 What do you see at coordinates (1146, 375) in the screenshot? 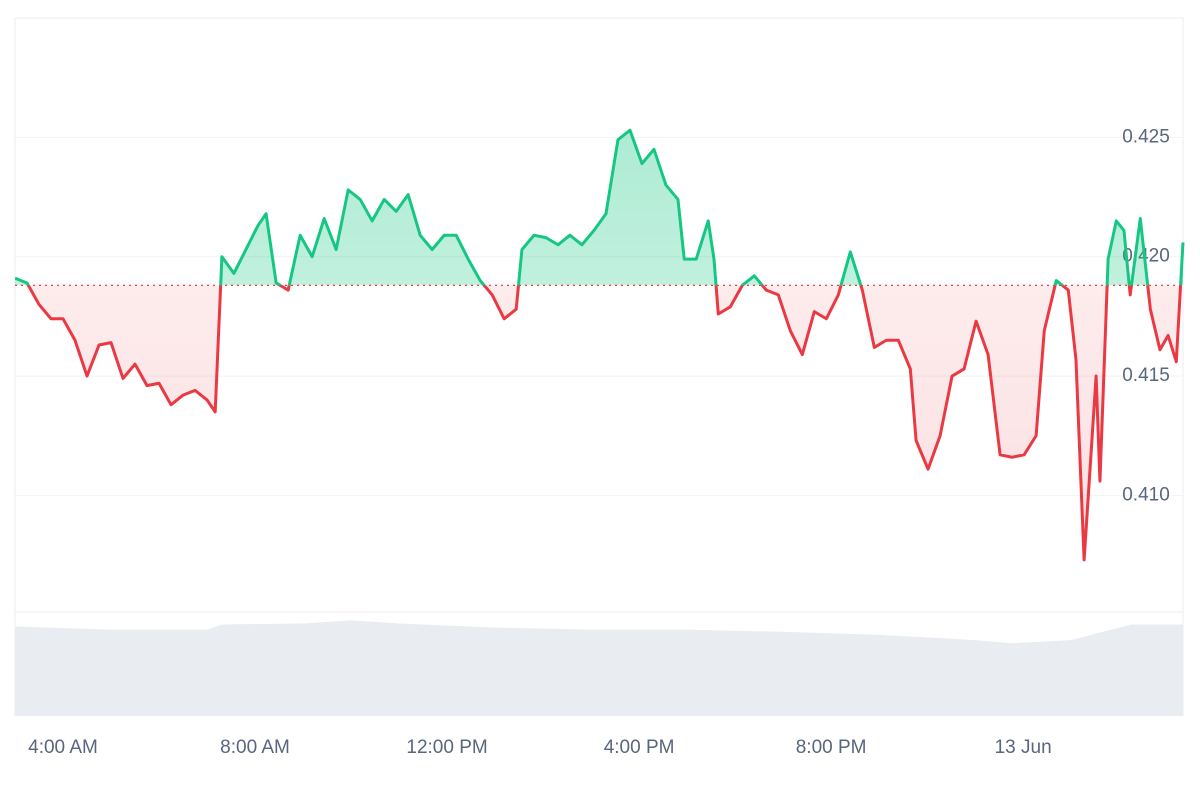
I see `y-tick-label: 0.415` at bounding box center [1146, 375].